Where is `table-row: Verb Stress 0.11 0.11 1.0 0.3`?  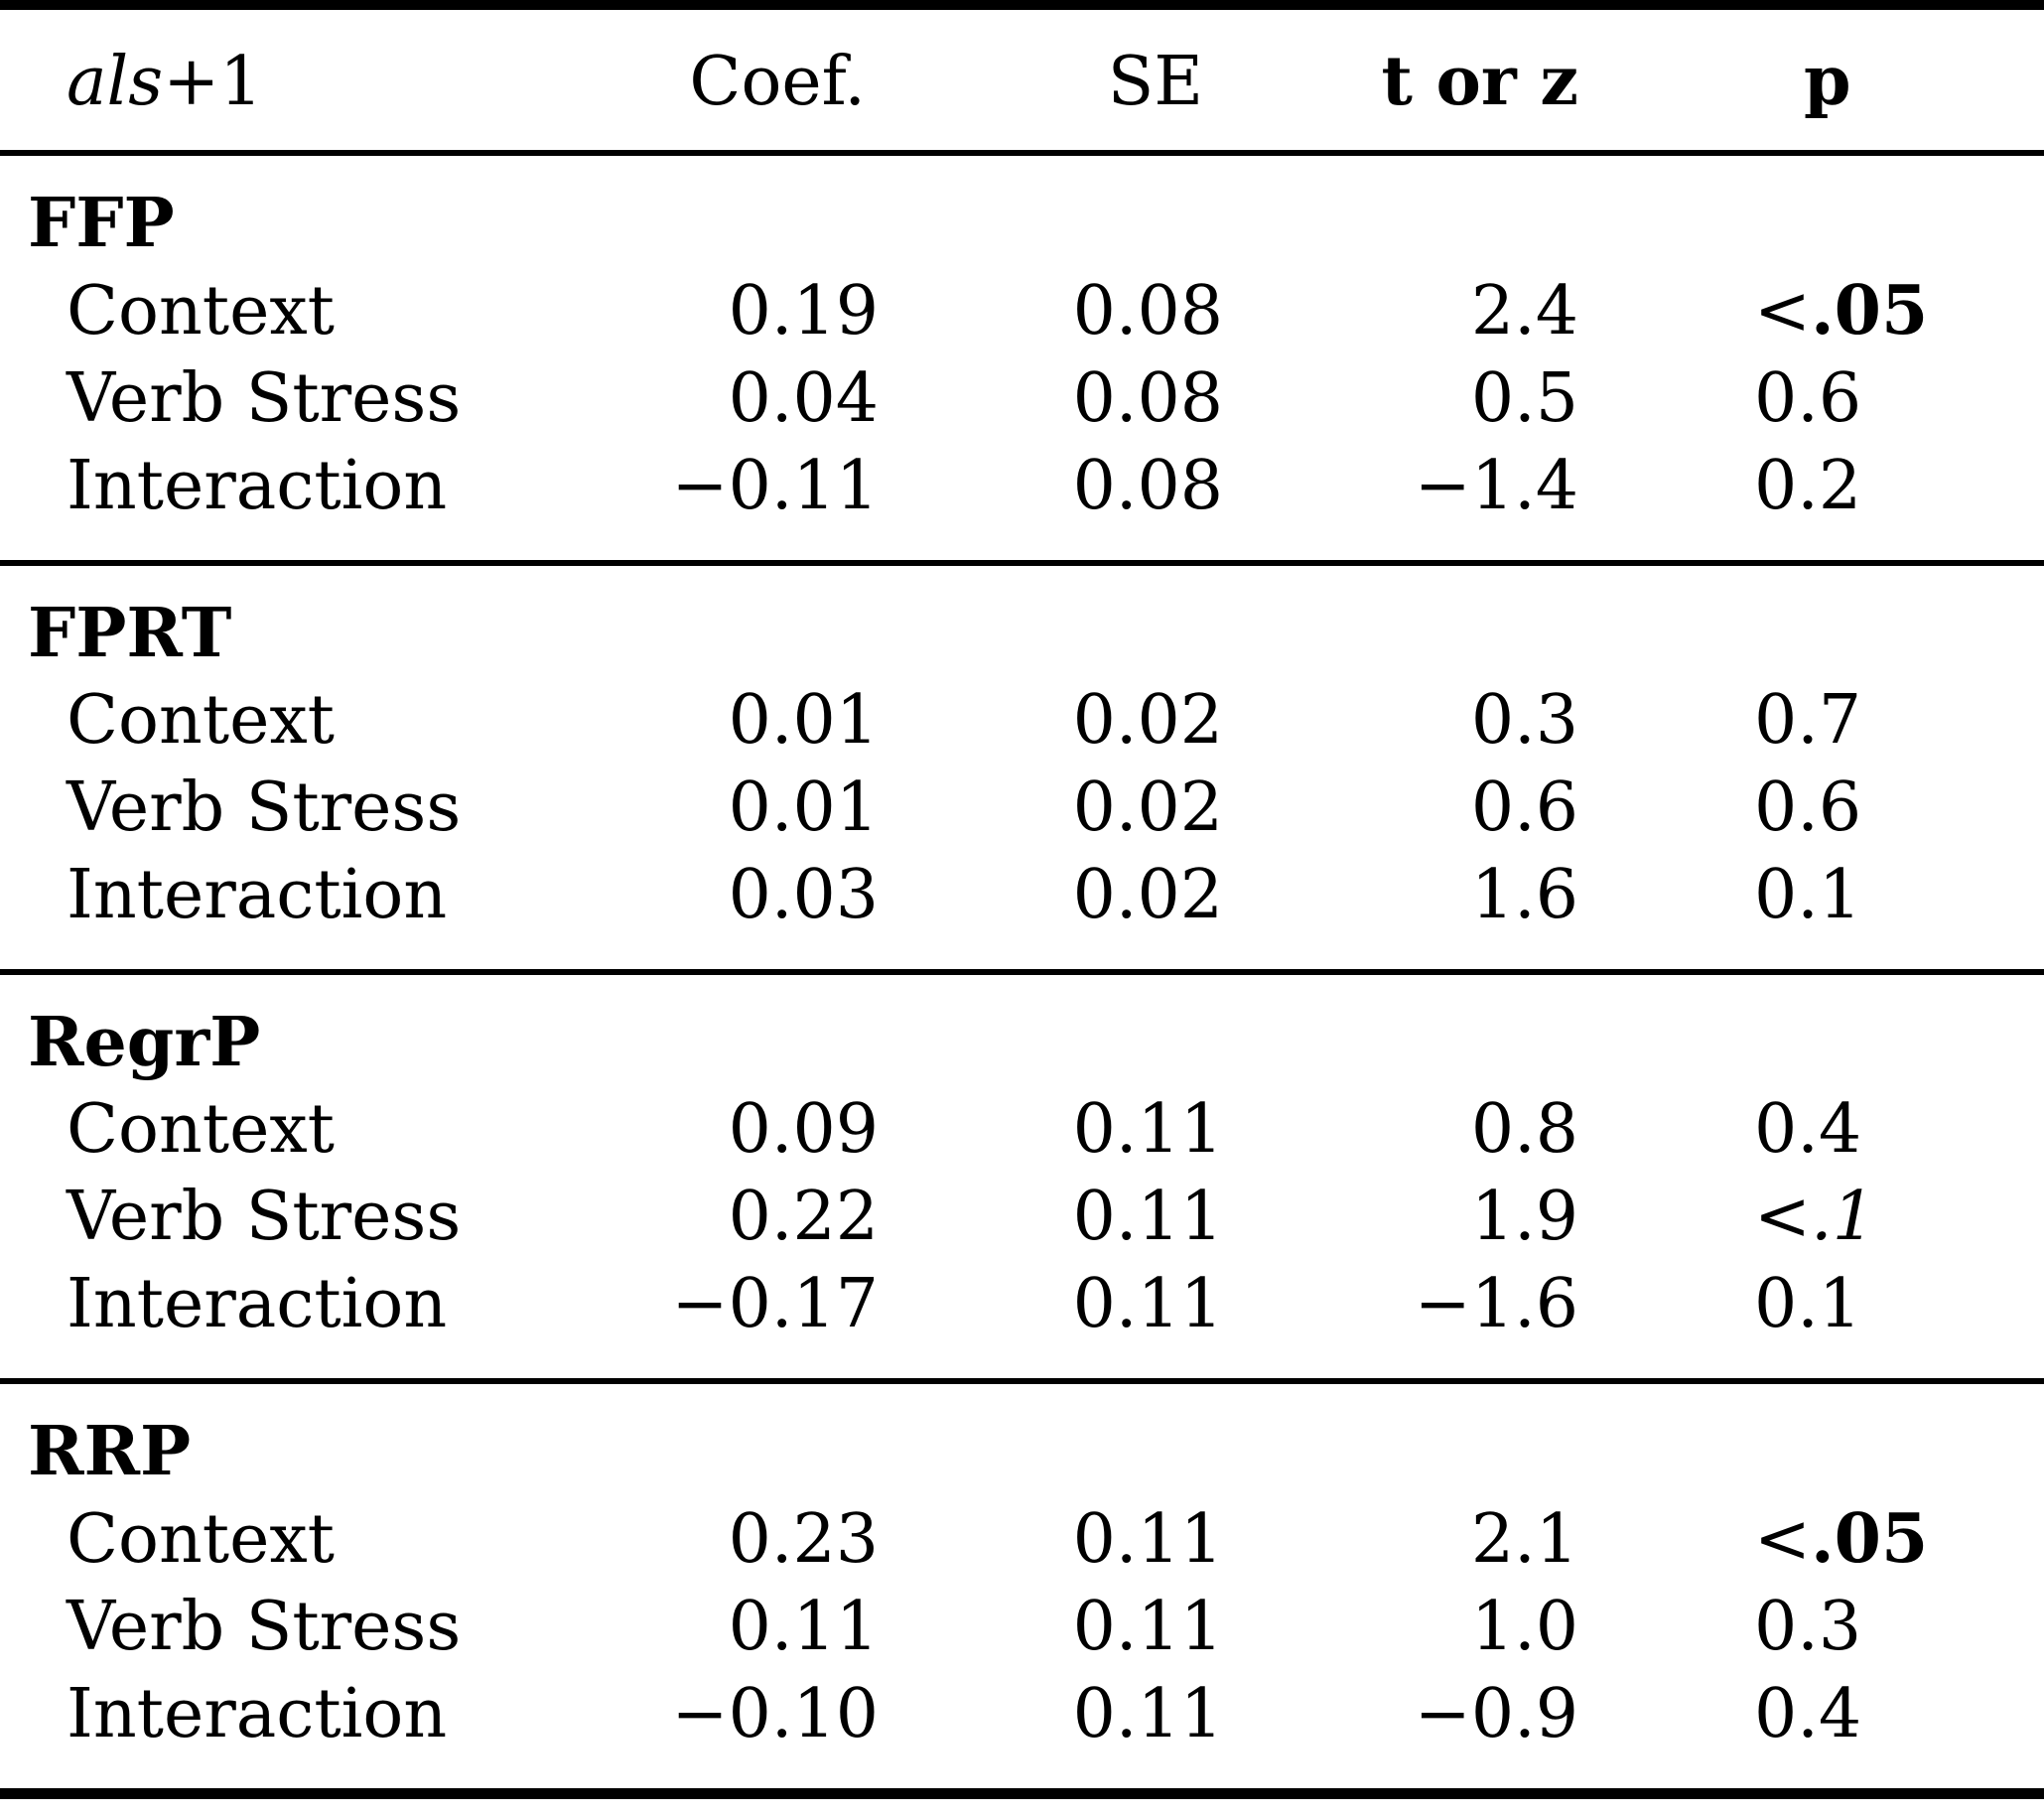 table-row: Verb Stress 0.11 0.11 1.0 0.3 is located at coordinates (1022, 1627).